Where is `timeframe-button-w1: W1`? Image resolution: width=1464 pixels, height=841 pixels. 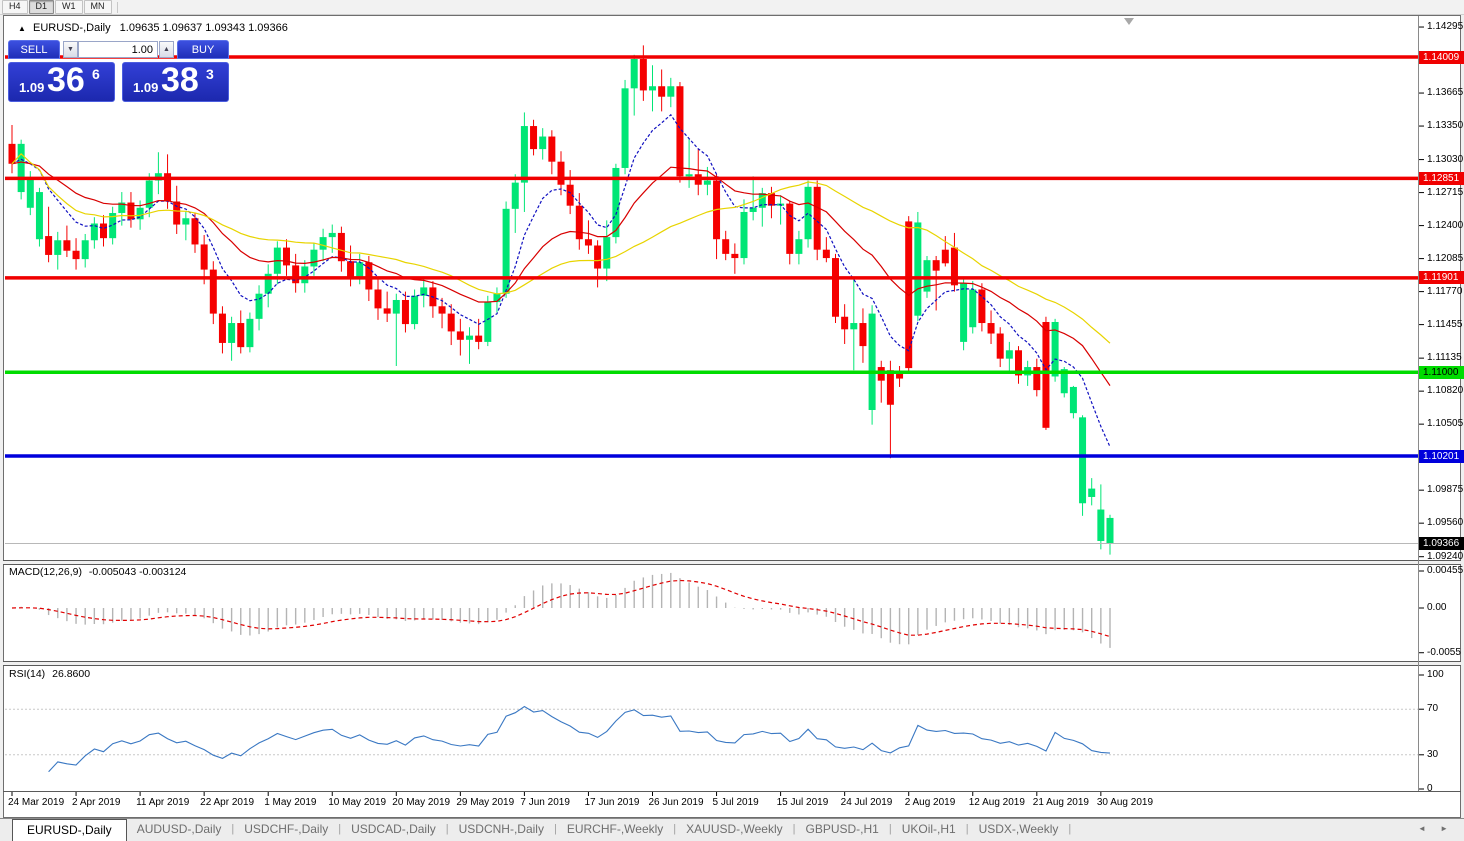 timeframe-button-w1: W1 is located at coordinates (69, 7).